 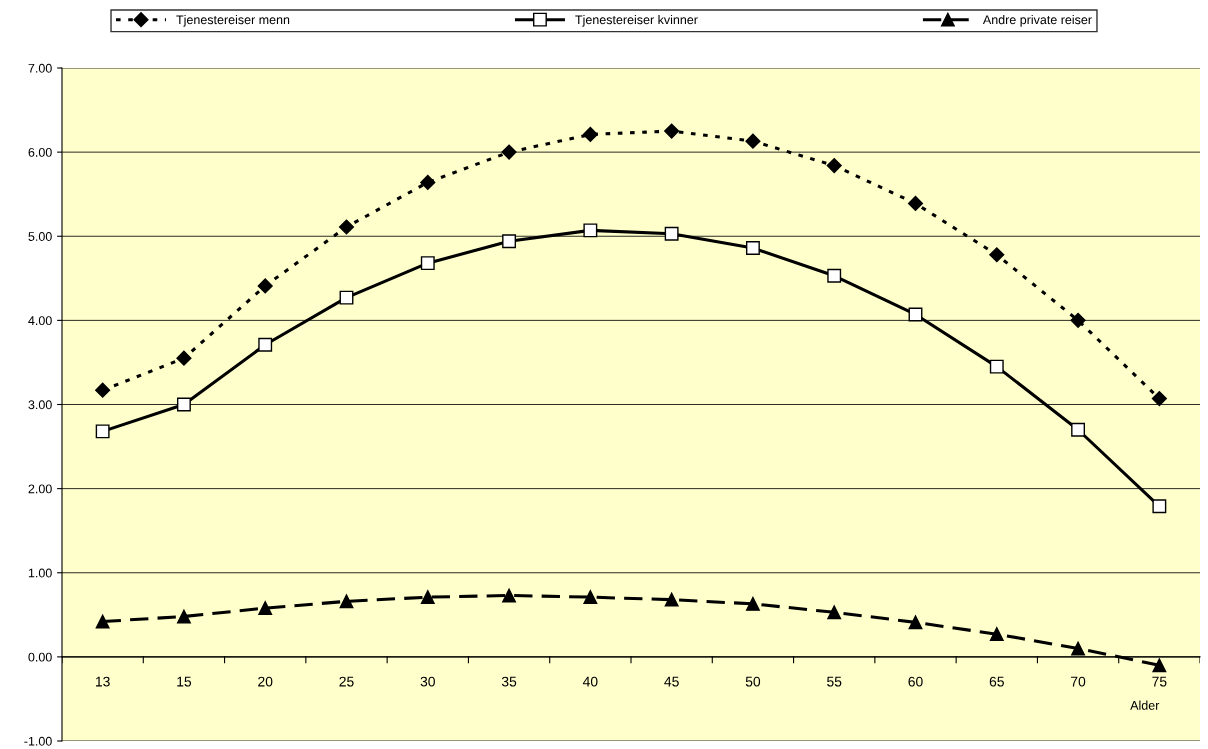 What do you see at coordinates (427, 681) in the screenshot?
I see `x-tick-label: 30` at bounding box center [427, 681].